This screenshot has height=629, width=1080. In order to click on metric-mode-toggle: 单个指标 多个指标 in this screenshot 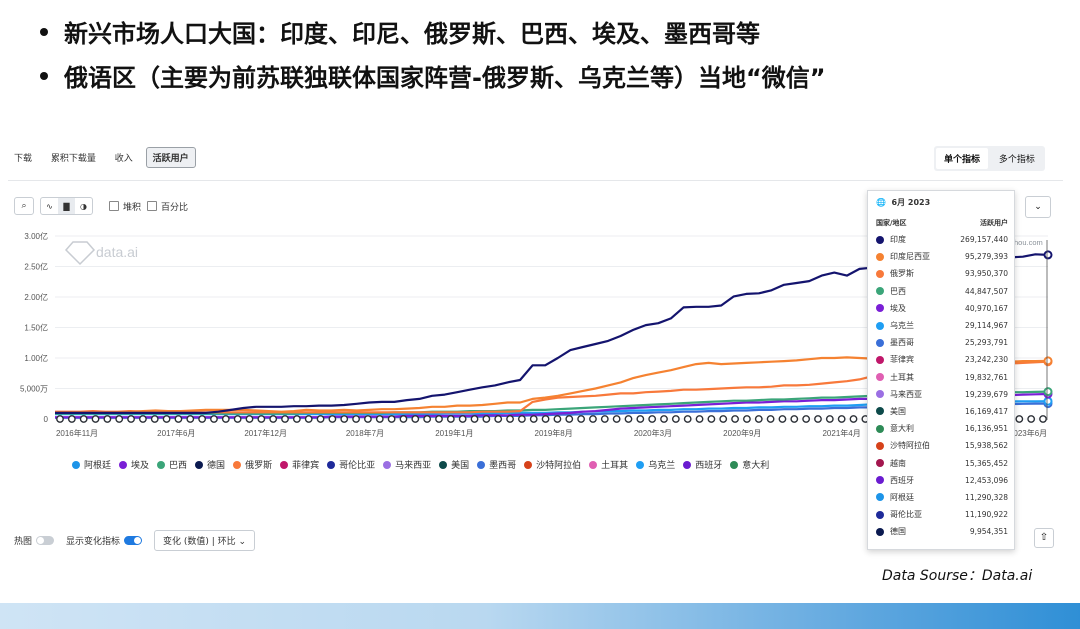, I will do `click(989, 158)`.